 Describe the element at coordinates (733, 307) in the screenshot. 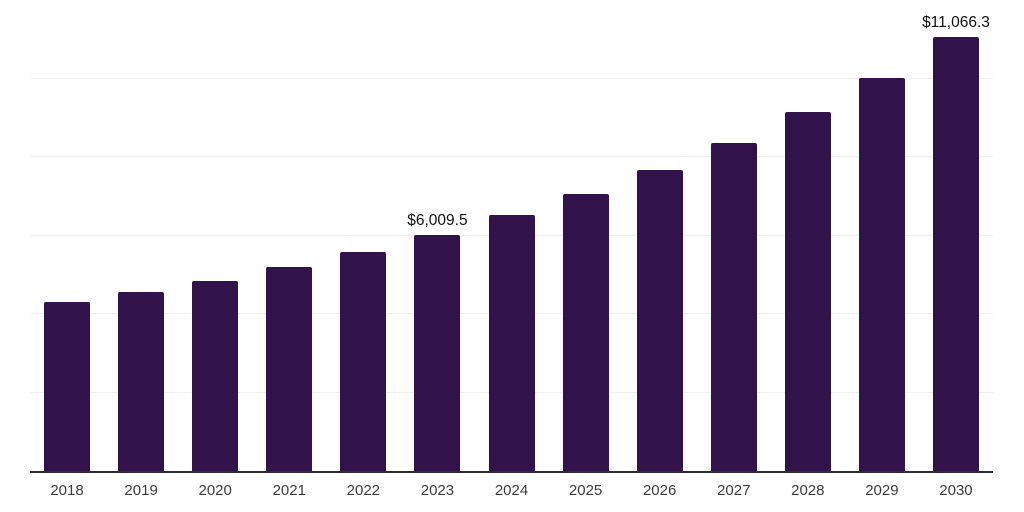

I see `bar-2027` at that location.